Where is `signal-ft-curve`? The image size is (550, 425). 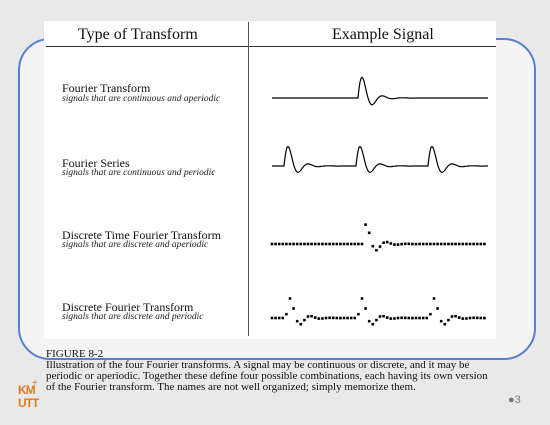
signal-ft-curve is located at coordinates (380, 91).